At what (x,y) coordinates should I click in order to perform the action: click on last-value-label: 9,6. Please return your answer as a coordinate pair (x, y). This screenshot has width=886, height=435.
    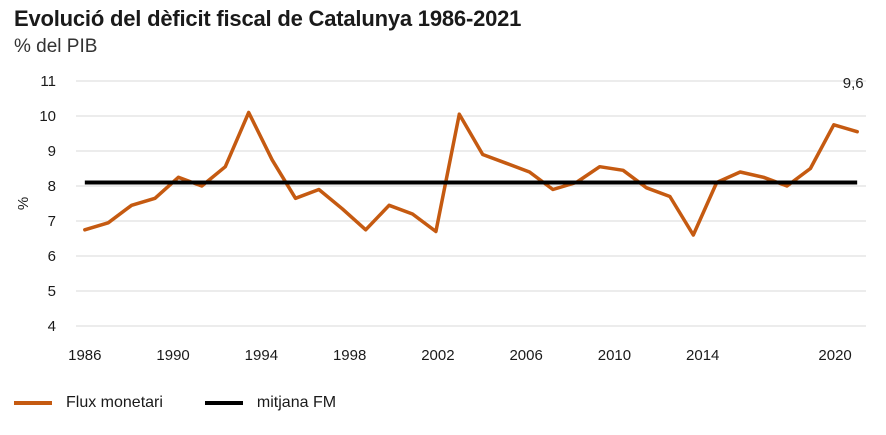
    Looking at the image, I should click on (853, 83).